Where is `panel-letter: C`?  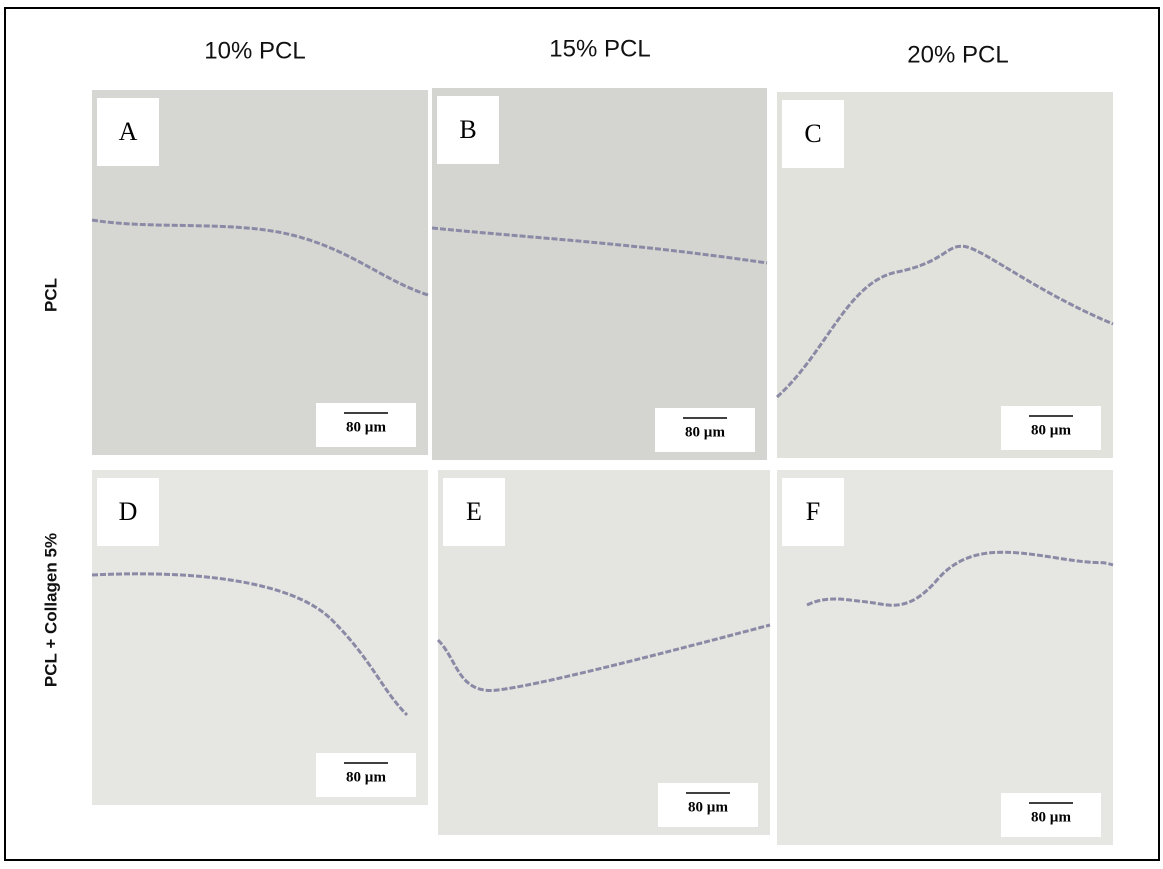 panel-letter: C is located at coordinates (812, 133).